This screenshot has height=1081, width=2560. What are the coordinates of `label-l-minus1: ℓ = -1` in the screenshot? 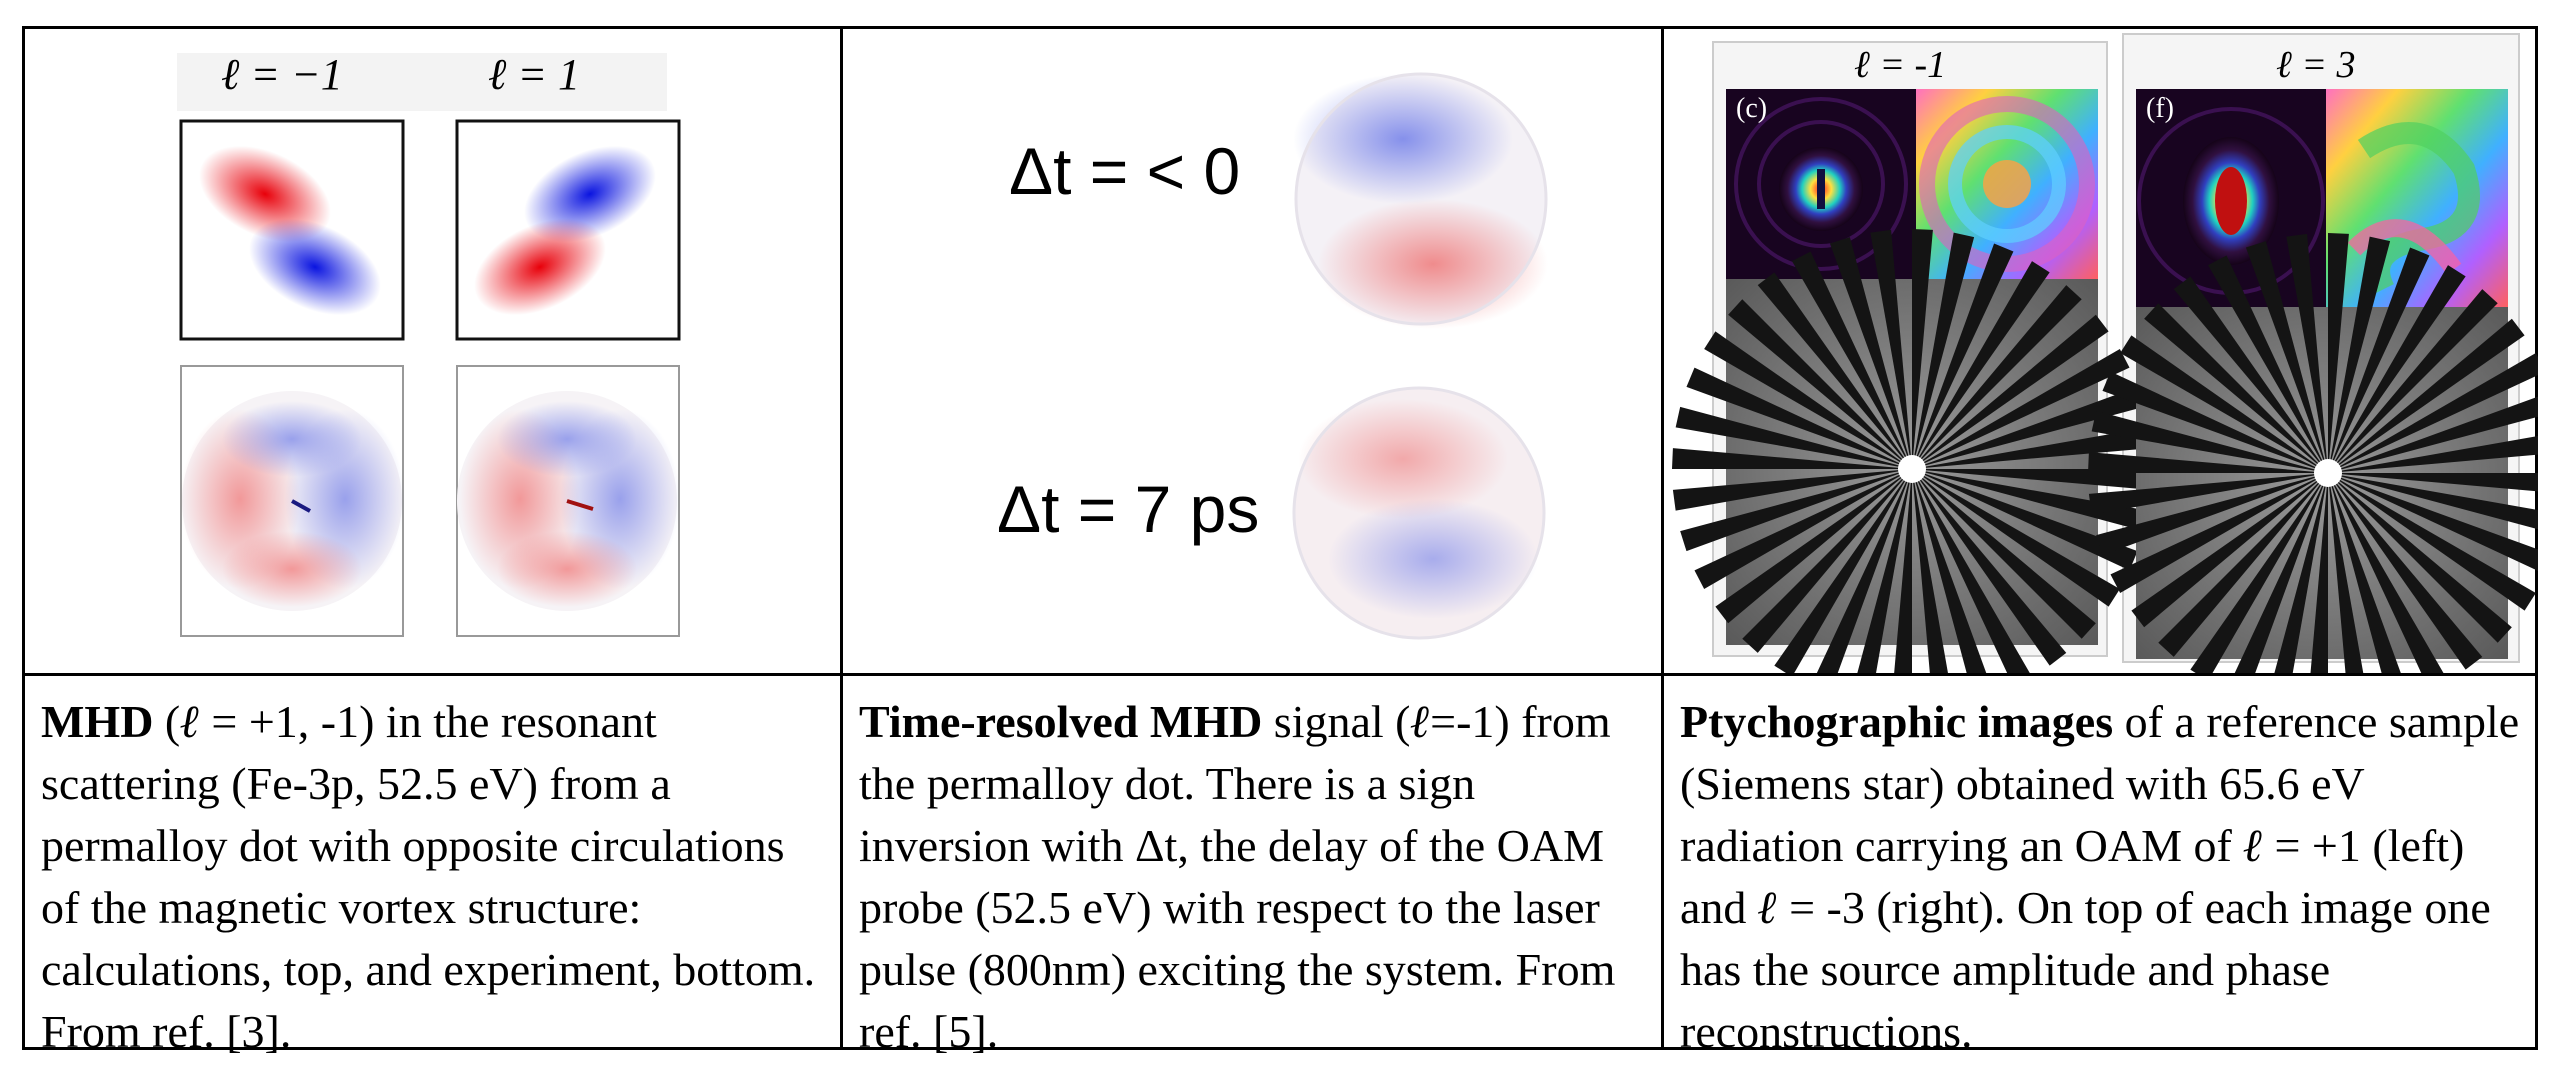 It's located at (1900, 65).